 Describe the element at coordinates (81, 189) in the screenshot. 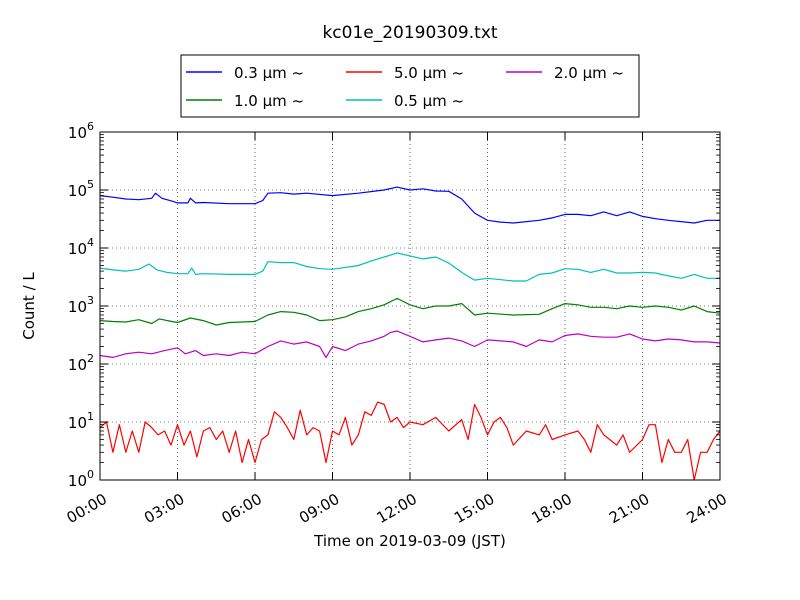

I see `y-tick-label: 10⁵` at that location.